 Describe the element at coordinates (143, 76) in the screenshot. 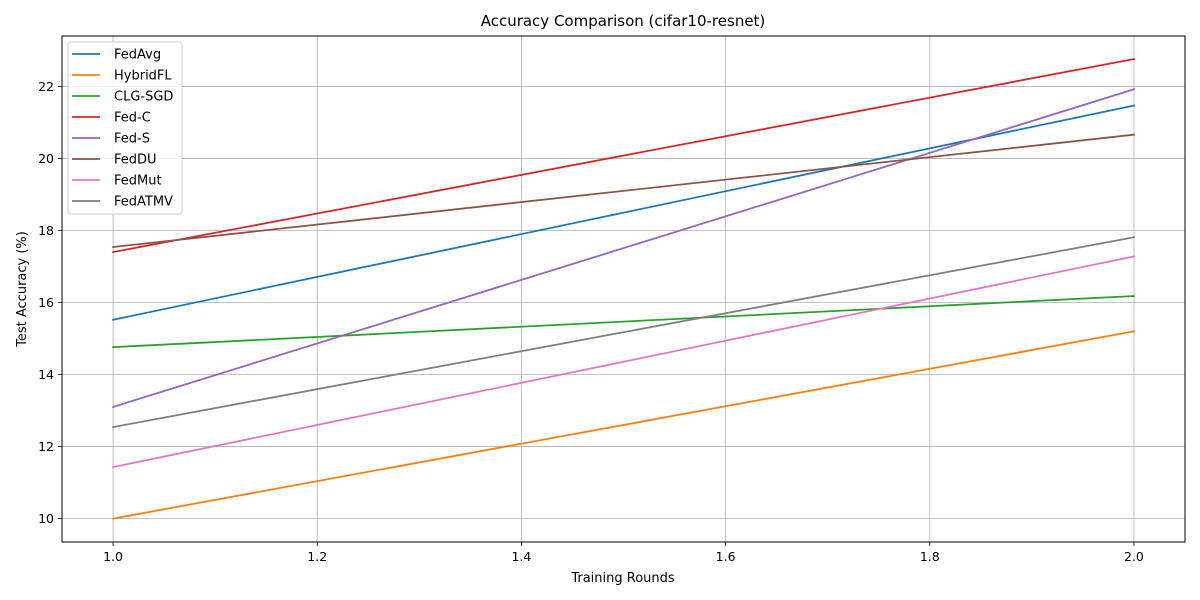

I see `legend-label: HybridFL` at that location.